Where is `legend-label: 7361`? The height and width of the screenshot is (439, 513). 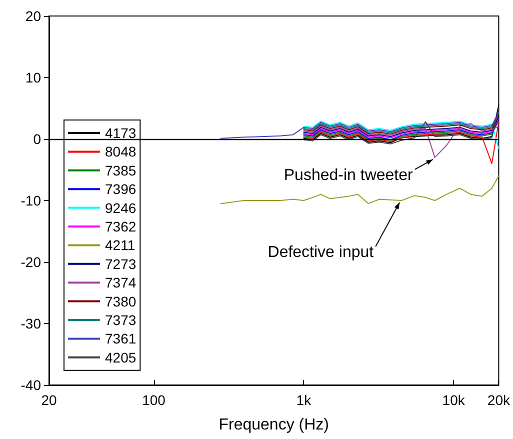 legend-label: 7361 is located at coordinates (120, 338).